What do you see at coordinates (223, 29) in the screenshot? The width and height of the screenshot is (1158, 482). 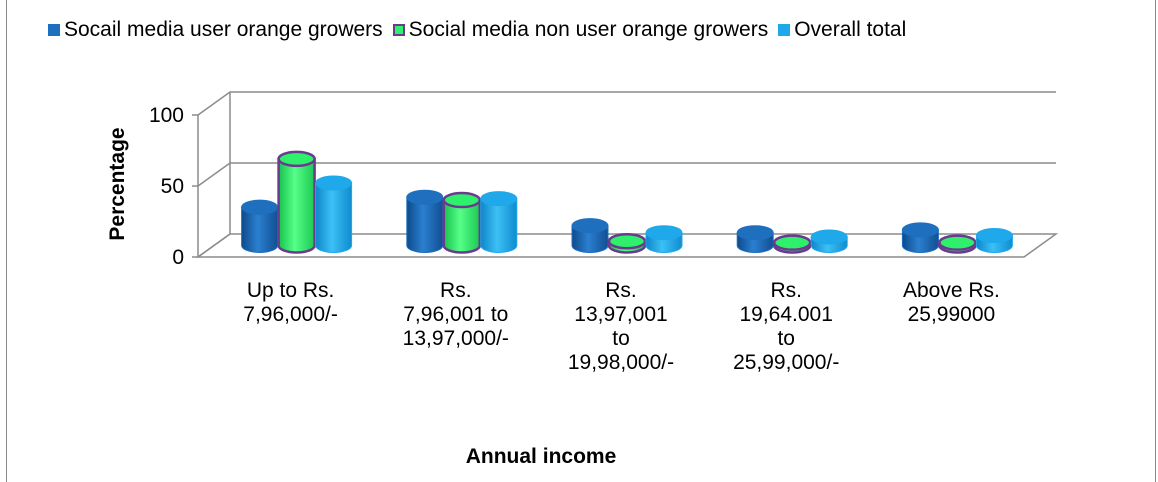 I see `legend-label-social-media-users: Socail media user orange growers` at bounding box center [223, 29].